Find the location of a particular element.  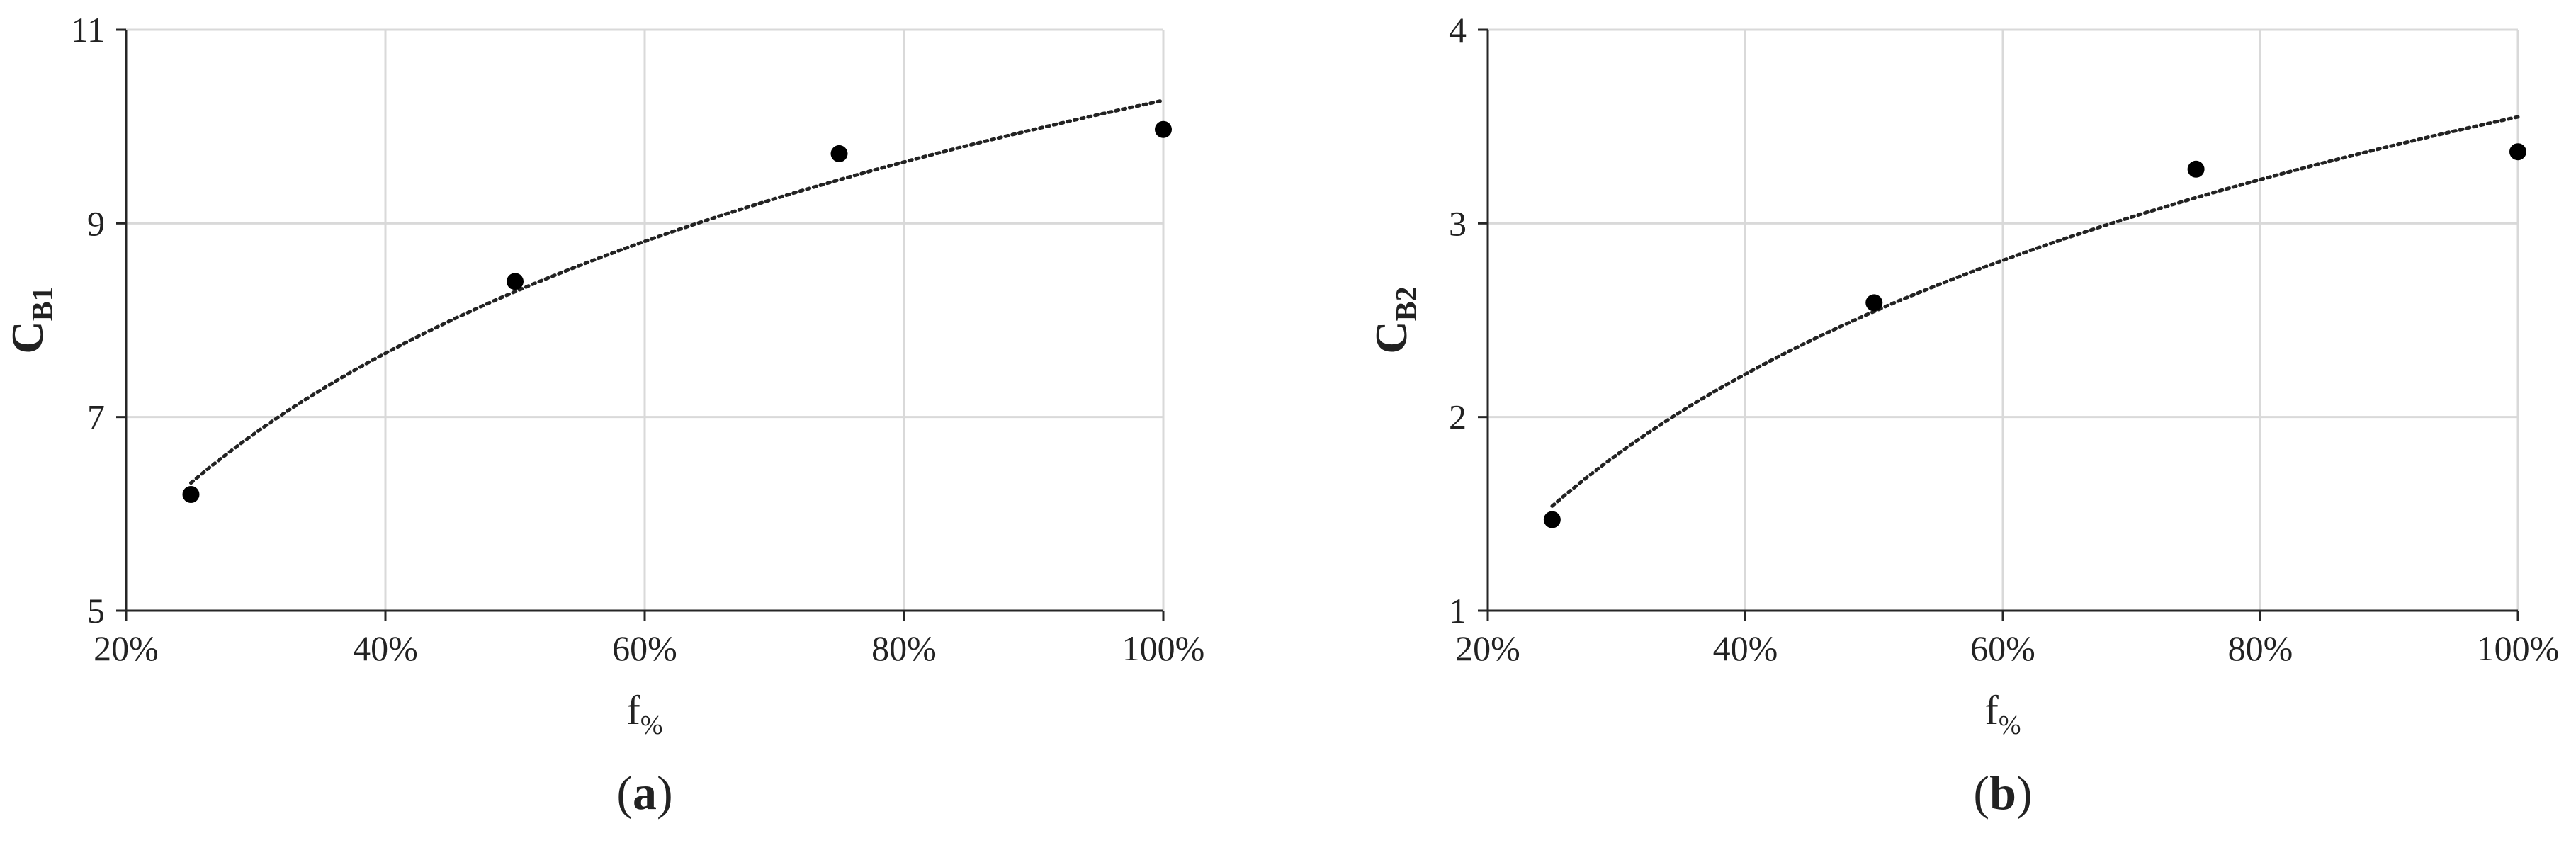

panel-label-letter: b is located at coordinates (2002, 793).